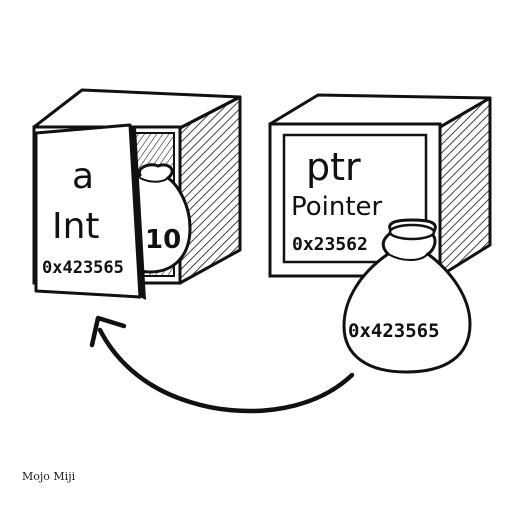 The height and width of the screenshot is (512, 512). I want to click on variable-name: a, so click(83, 176).